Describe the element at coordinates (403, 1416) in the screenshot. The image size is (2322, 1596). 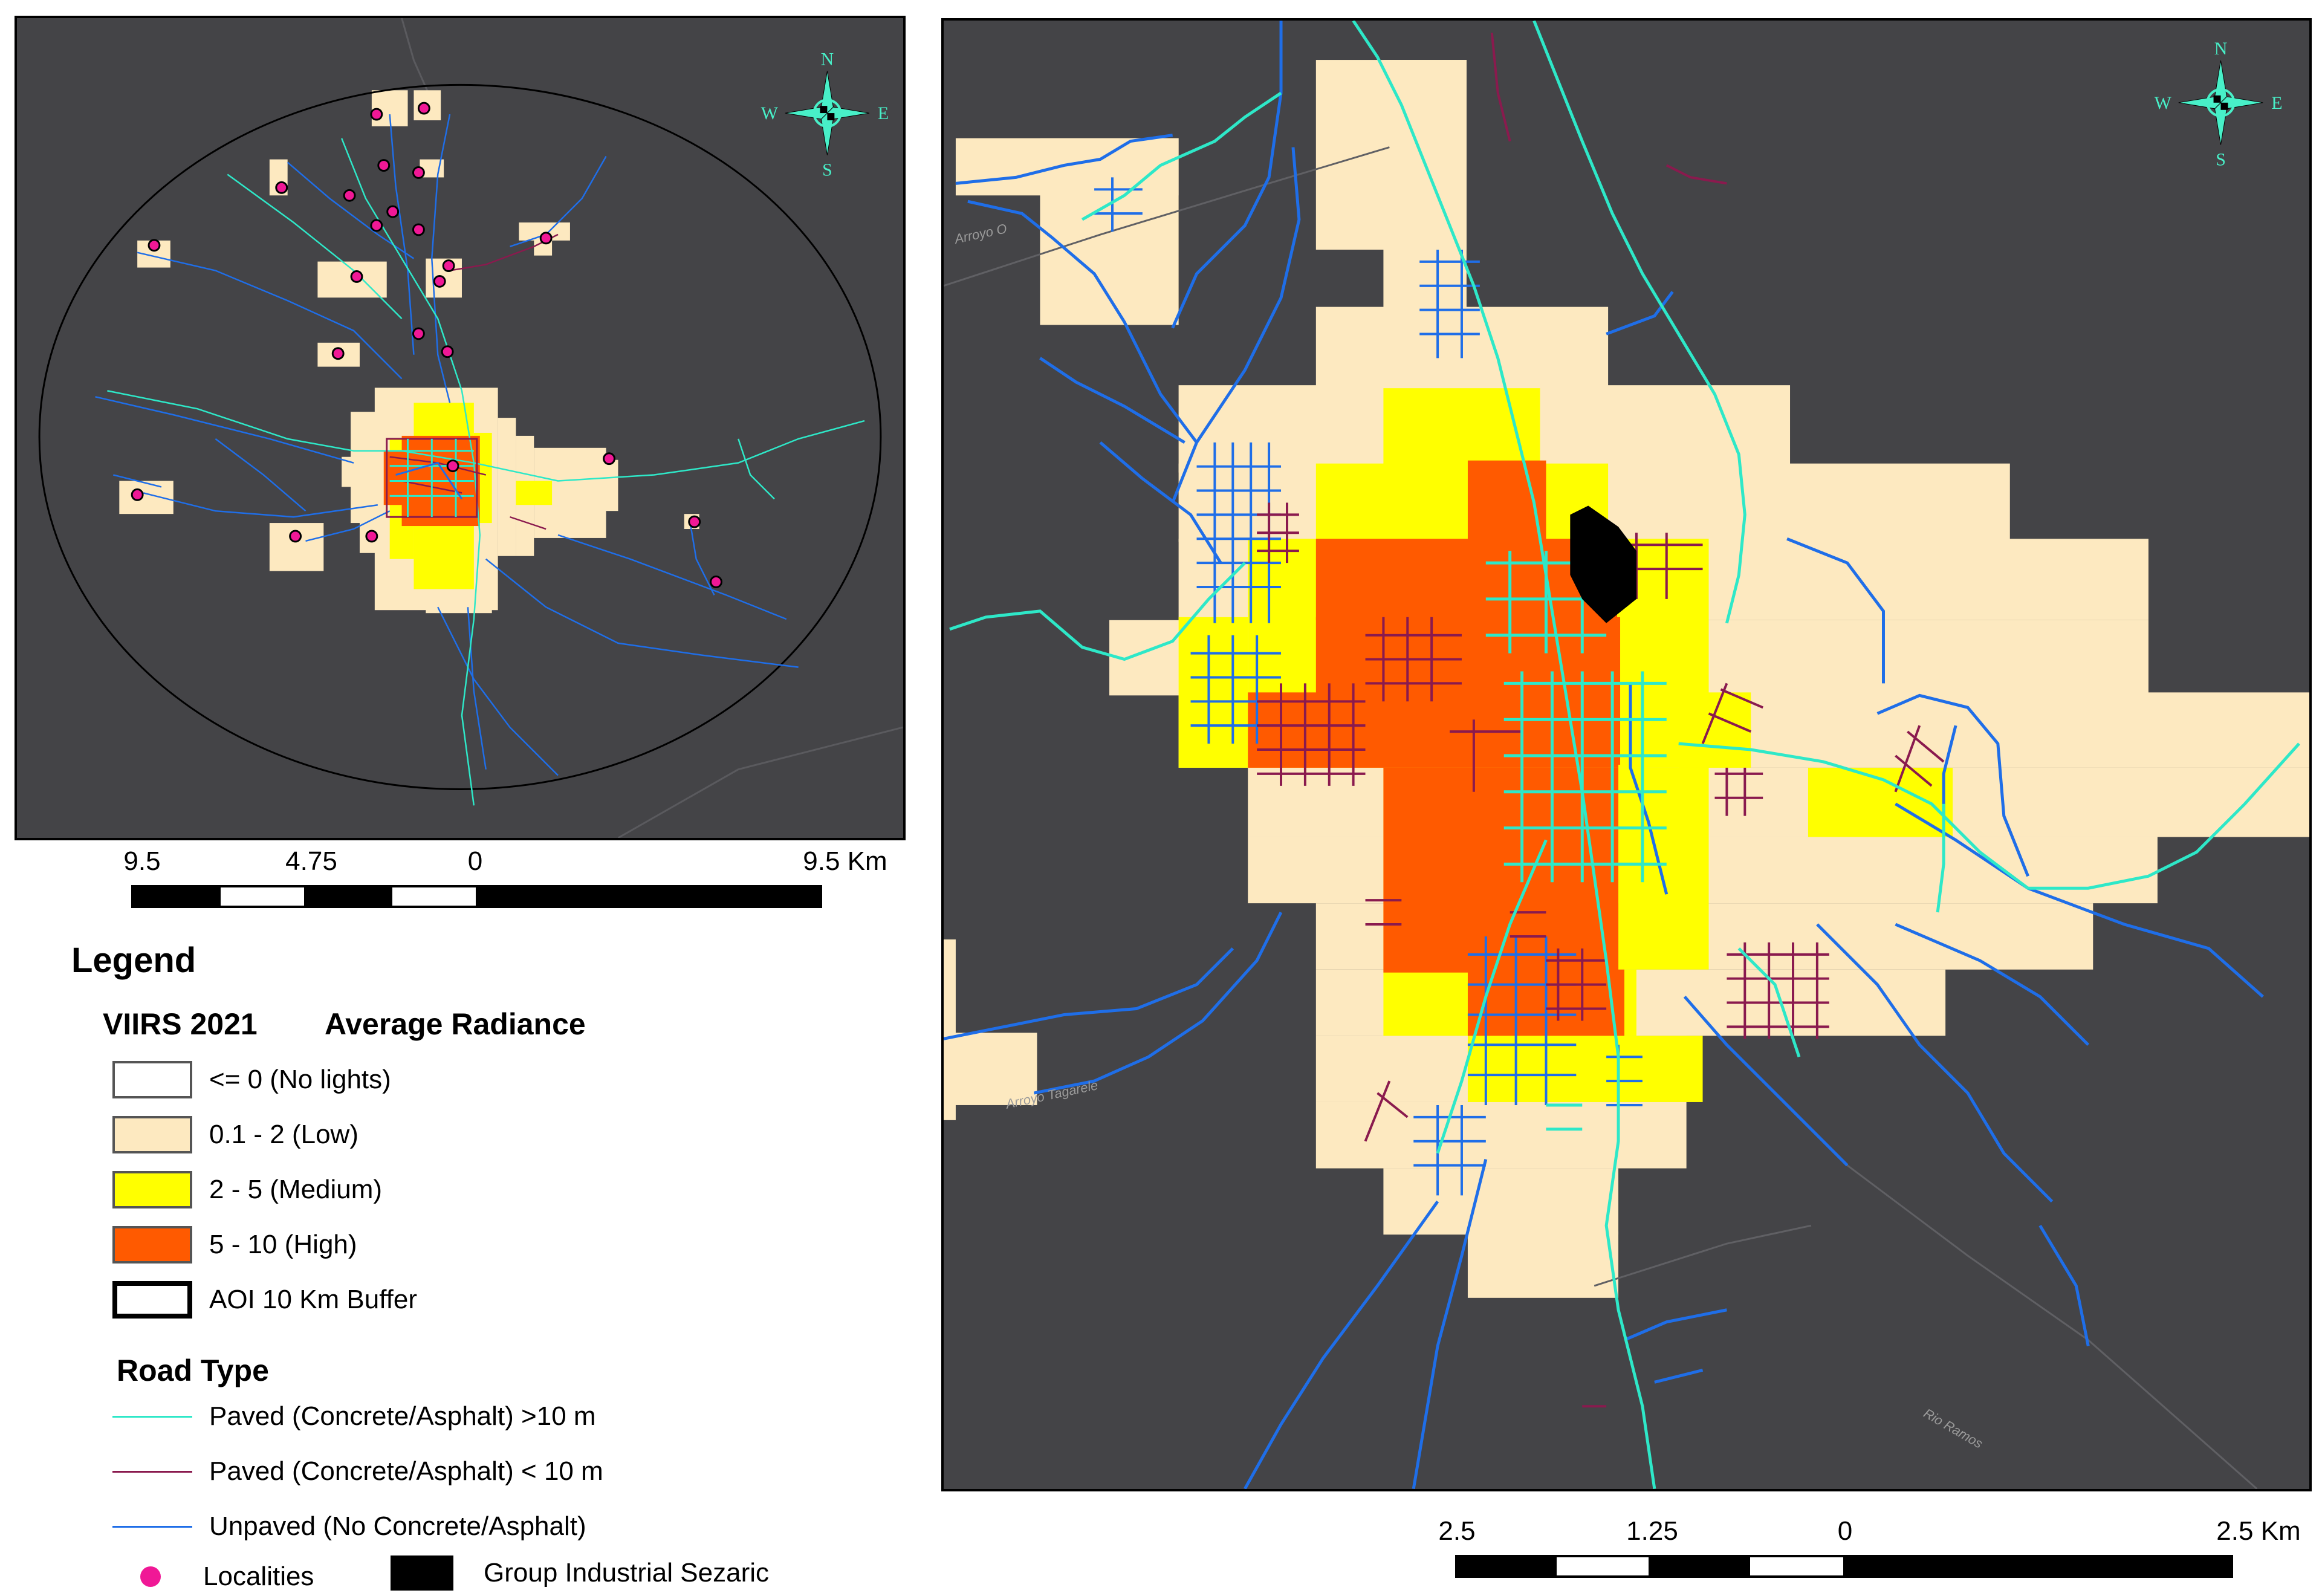
I see `legend-label: Paved (Concrete/Asphalt) >10 m` at that location.